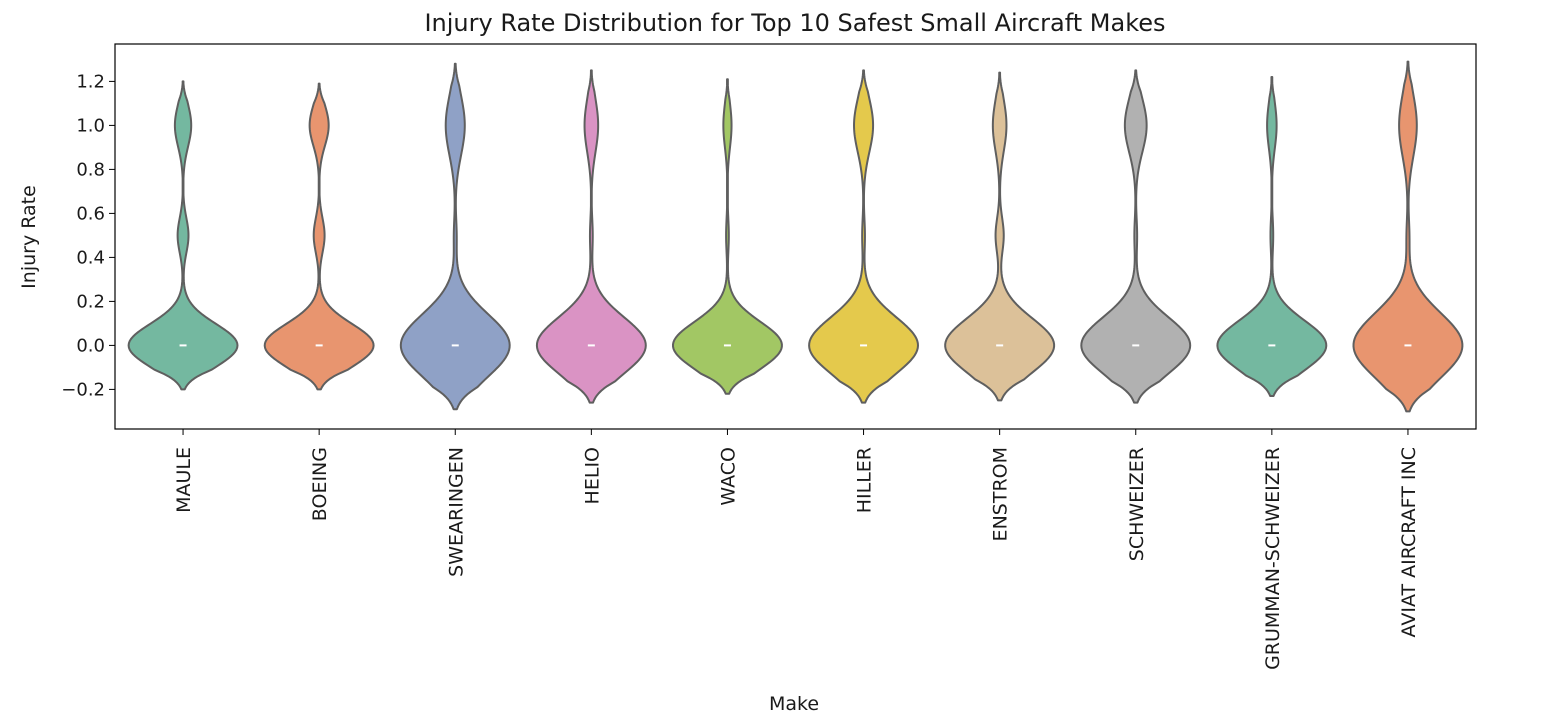 The height and width of the screenshot is (727, 1566). I want to click on x-category-label: HELIO, so click(592, 475).